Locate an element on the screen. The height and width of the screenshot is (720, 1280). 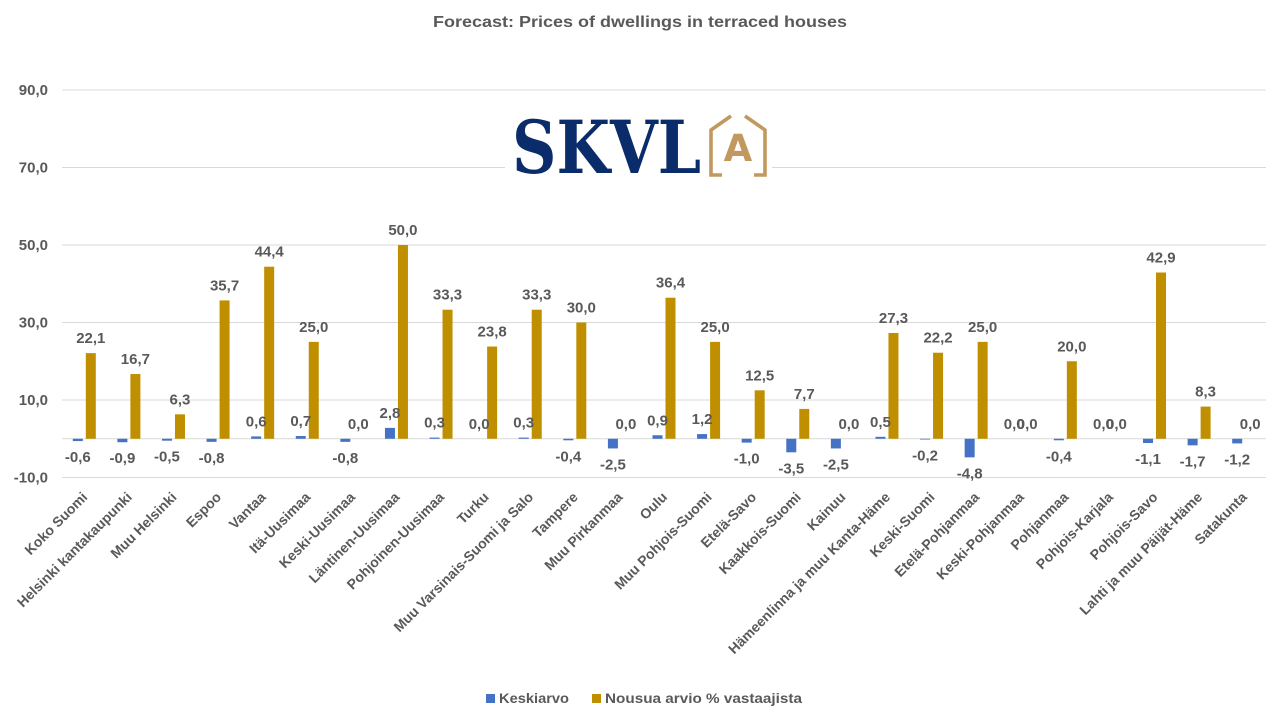
data-label-nousua: 20,0 is located at coordinates (1071, 346).